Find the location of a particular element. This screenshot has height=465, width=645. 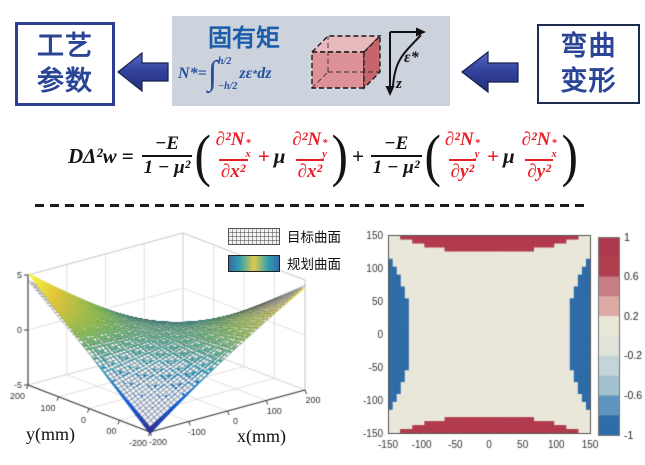

formula-star-eq: *= is located at coordinates (198, 73).